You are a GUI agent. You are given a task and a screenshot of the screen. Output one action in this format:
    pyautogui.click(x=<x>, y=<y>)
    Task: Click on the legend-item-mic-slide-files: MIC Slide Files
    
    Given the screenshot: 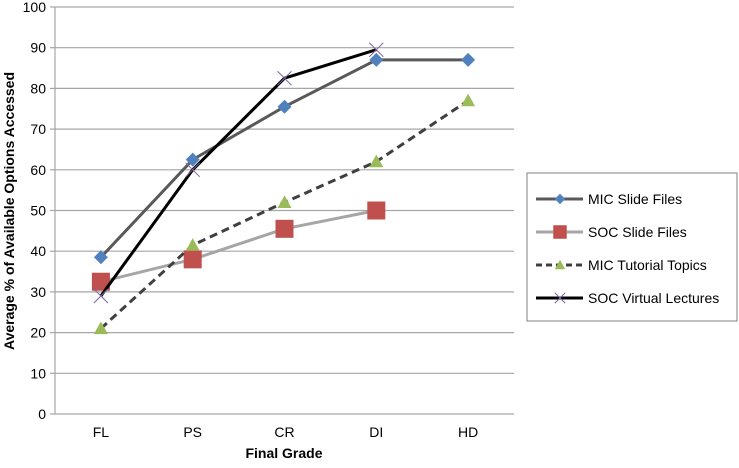 What is the action you would take?
    pyautogui.click(x=609, y=199)
    